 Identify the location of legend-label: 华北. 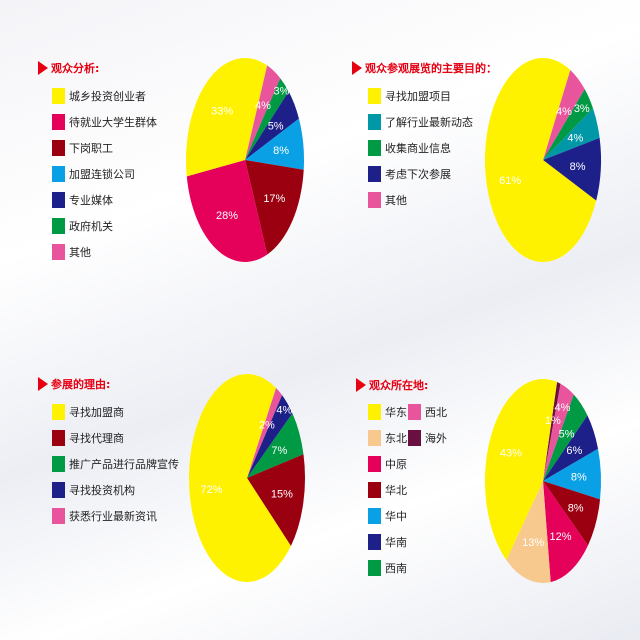
(396, 490).